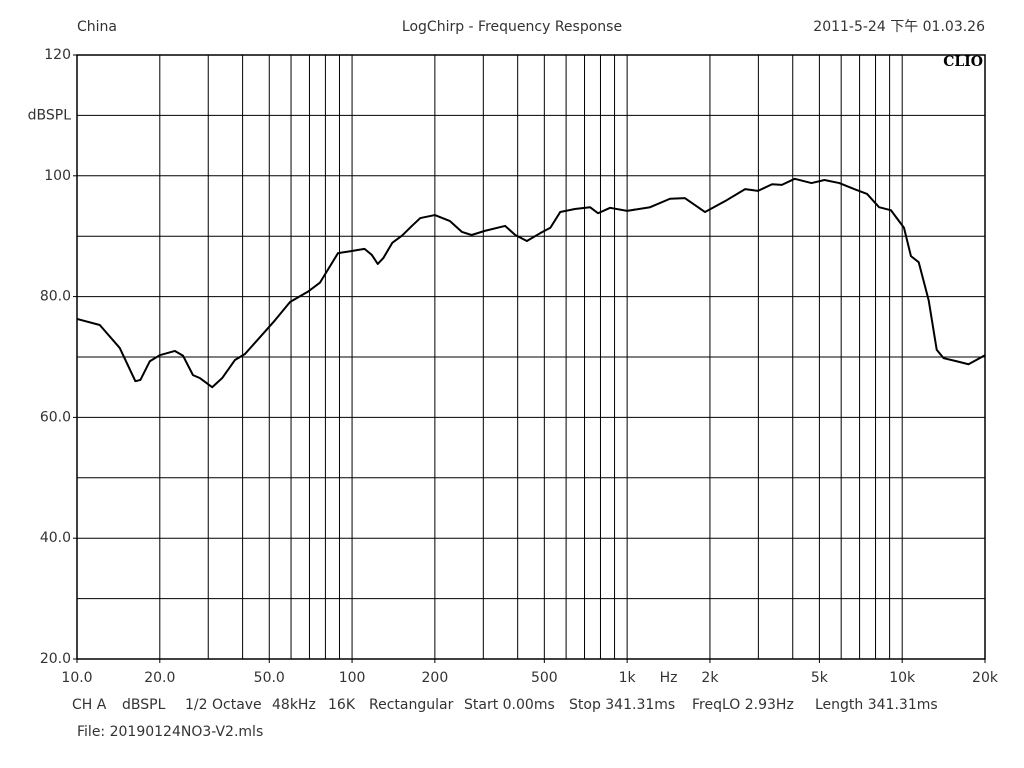 This screenshot has width=1024, height=768. Describe the element at coordinates (509, 705) in the screenshot. I see `footer-item: Start 0.00ms` at that location.